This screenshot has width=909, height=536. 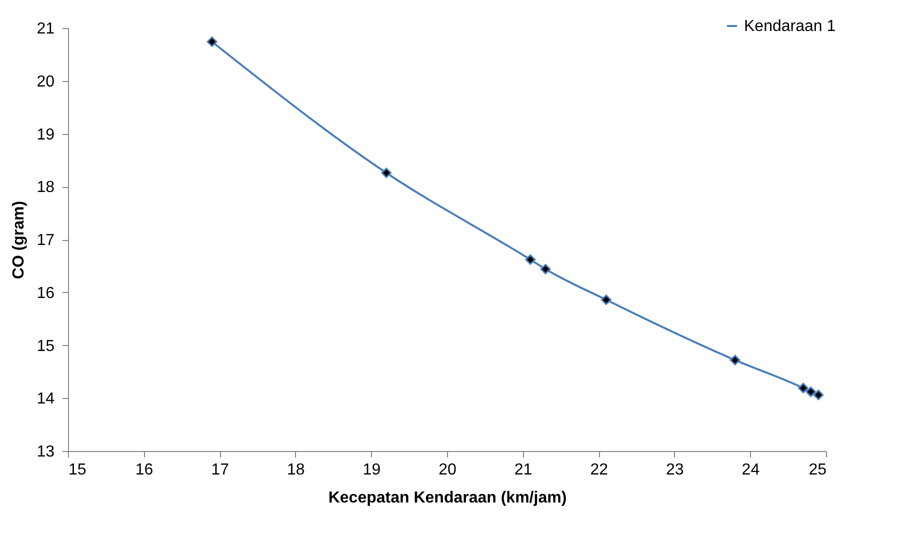 I want to click on x-tick-label: 24, so click(x=751, y=470).